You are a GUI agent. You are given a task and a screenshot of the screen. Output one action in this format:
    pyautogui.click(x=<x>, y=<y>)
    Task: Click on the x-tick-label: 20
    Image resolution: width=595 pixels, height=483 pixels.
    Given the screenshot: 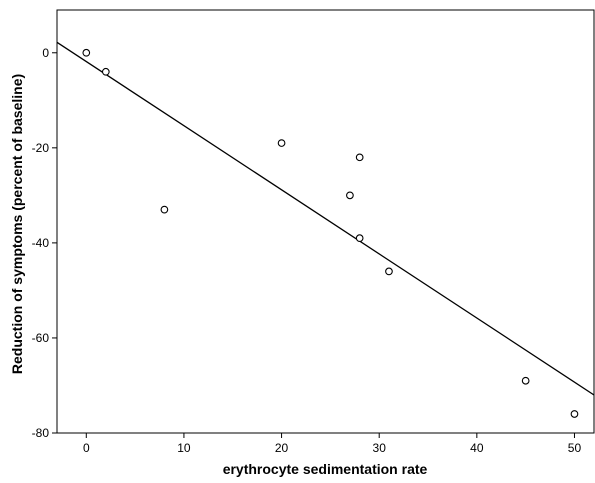 What is the action you would take?
    pyautogui.click(x=282, y=448)
    